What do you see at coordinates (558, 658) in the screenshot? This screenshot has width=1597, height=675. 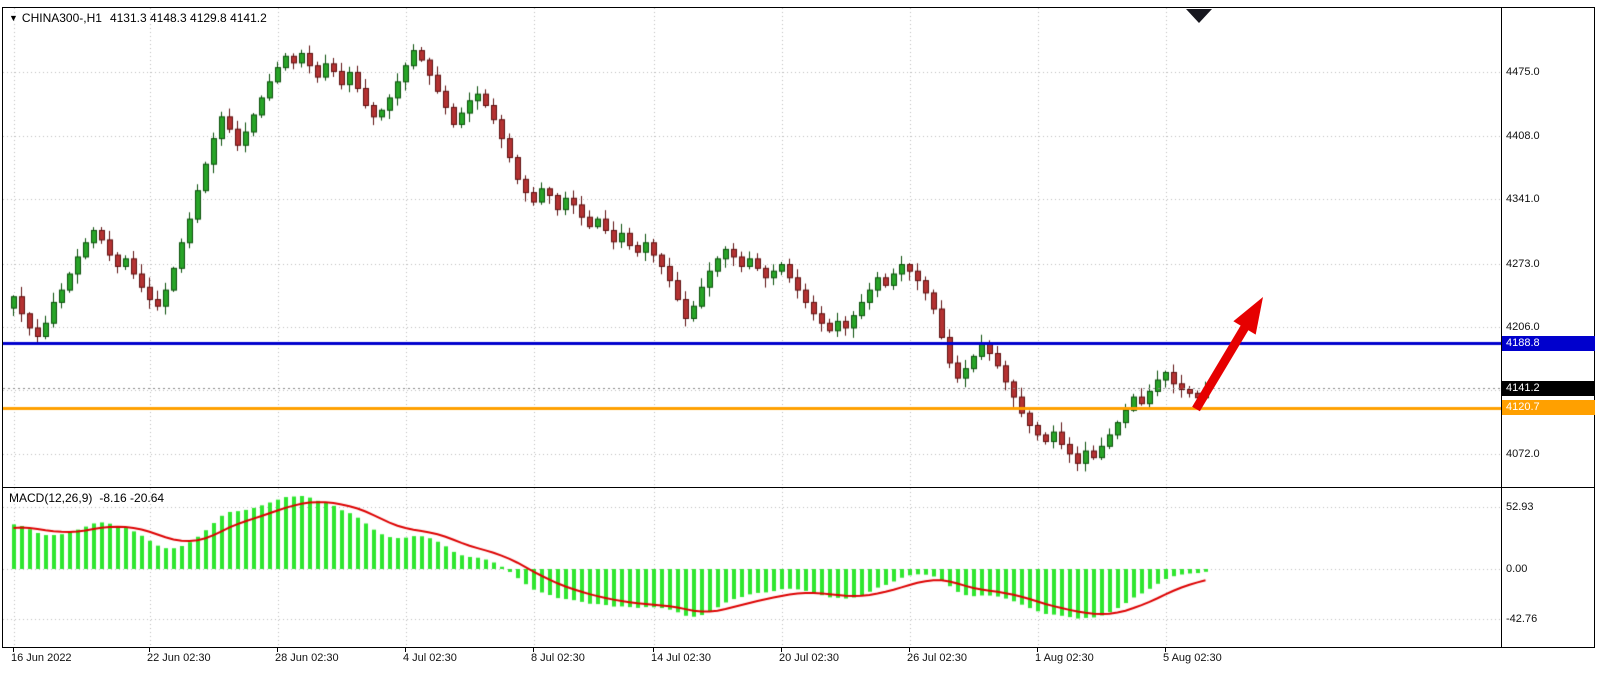 I see `time-tick-label: 8 Jul 02:30` at bounding box center [558, 658].